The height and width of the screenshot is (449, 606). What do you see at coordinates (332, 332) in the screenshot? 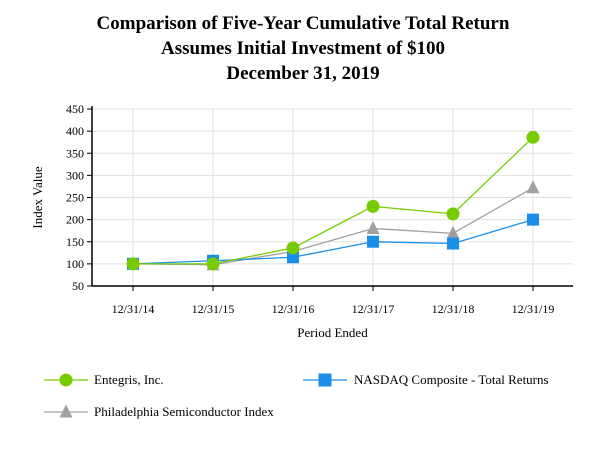
I see `x-axis-label: Period Ended` at bounding box center [332, 332].